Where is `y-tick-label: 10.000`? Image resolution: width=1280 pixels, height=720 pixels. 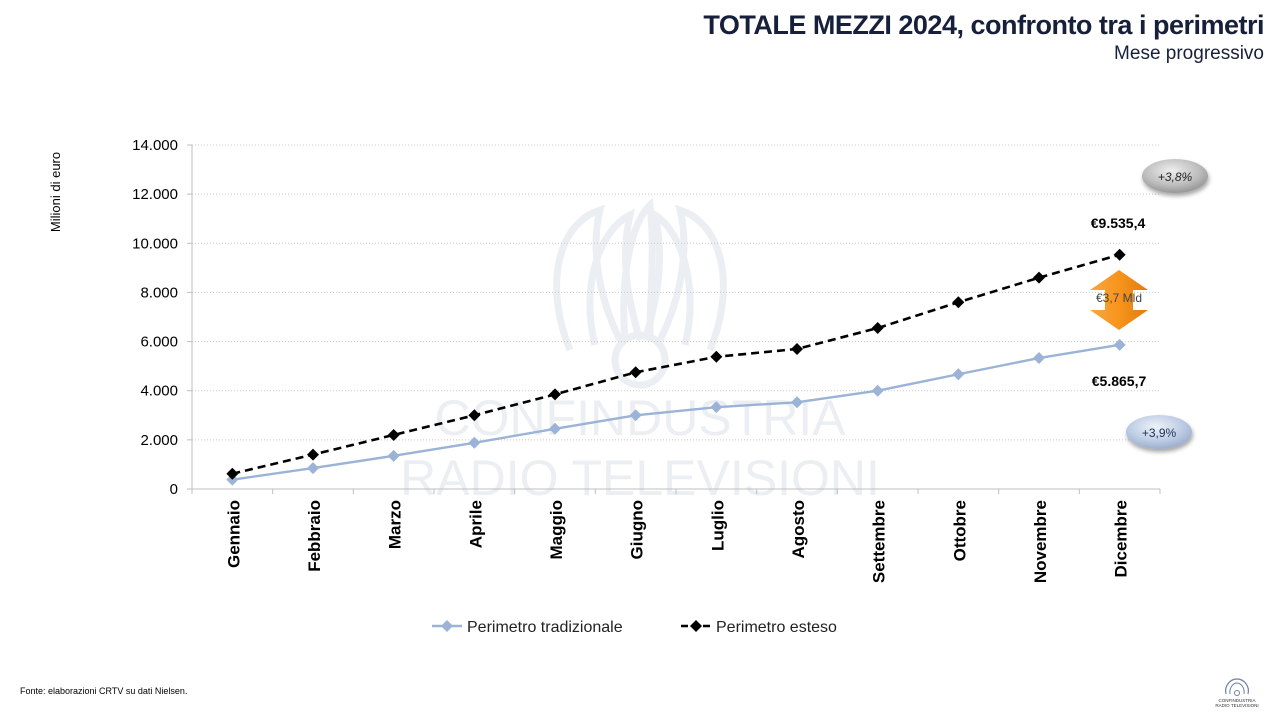 y-tick-label: 10.000 is located at coordinates (155, 243).